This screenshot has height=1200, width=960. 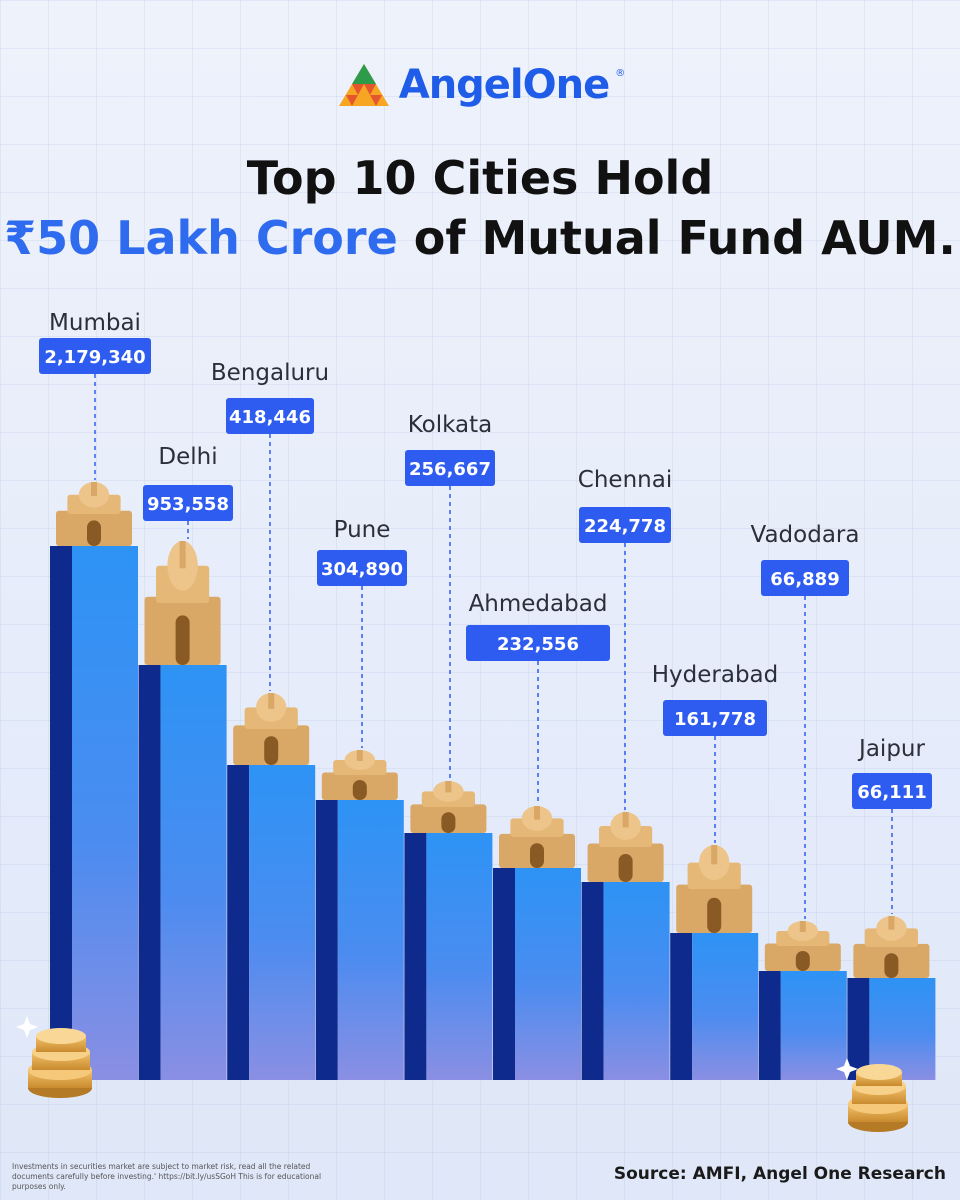 I want to click on source-text: Source: AMFI, Angel One Research, so click(x=779, y=1174).